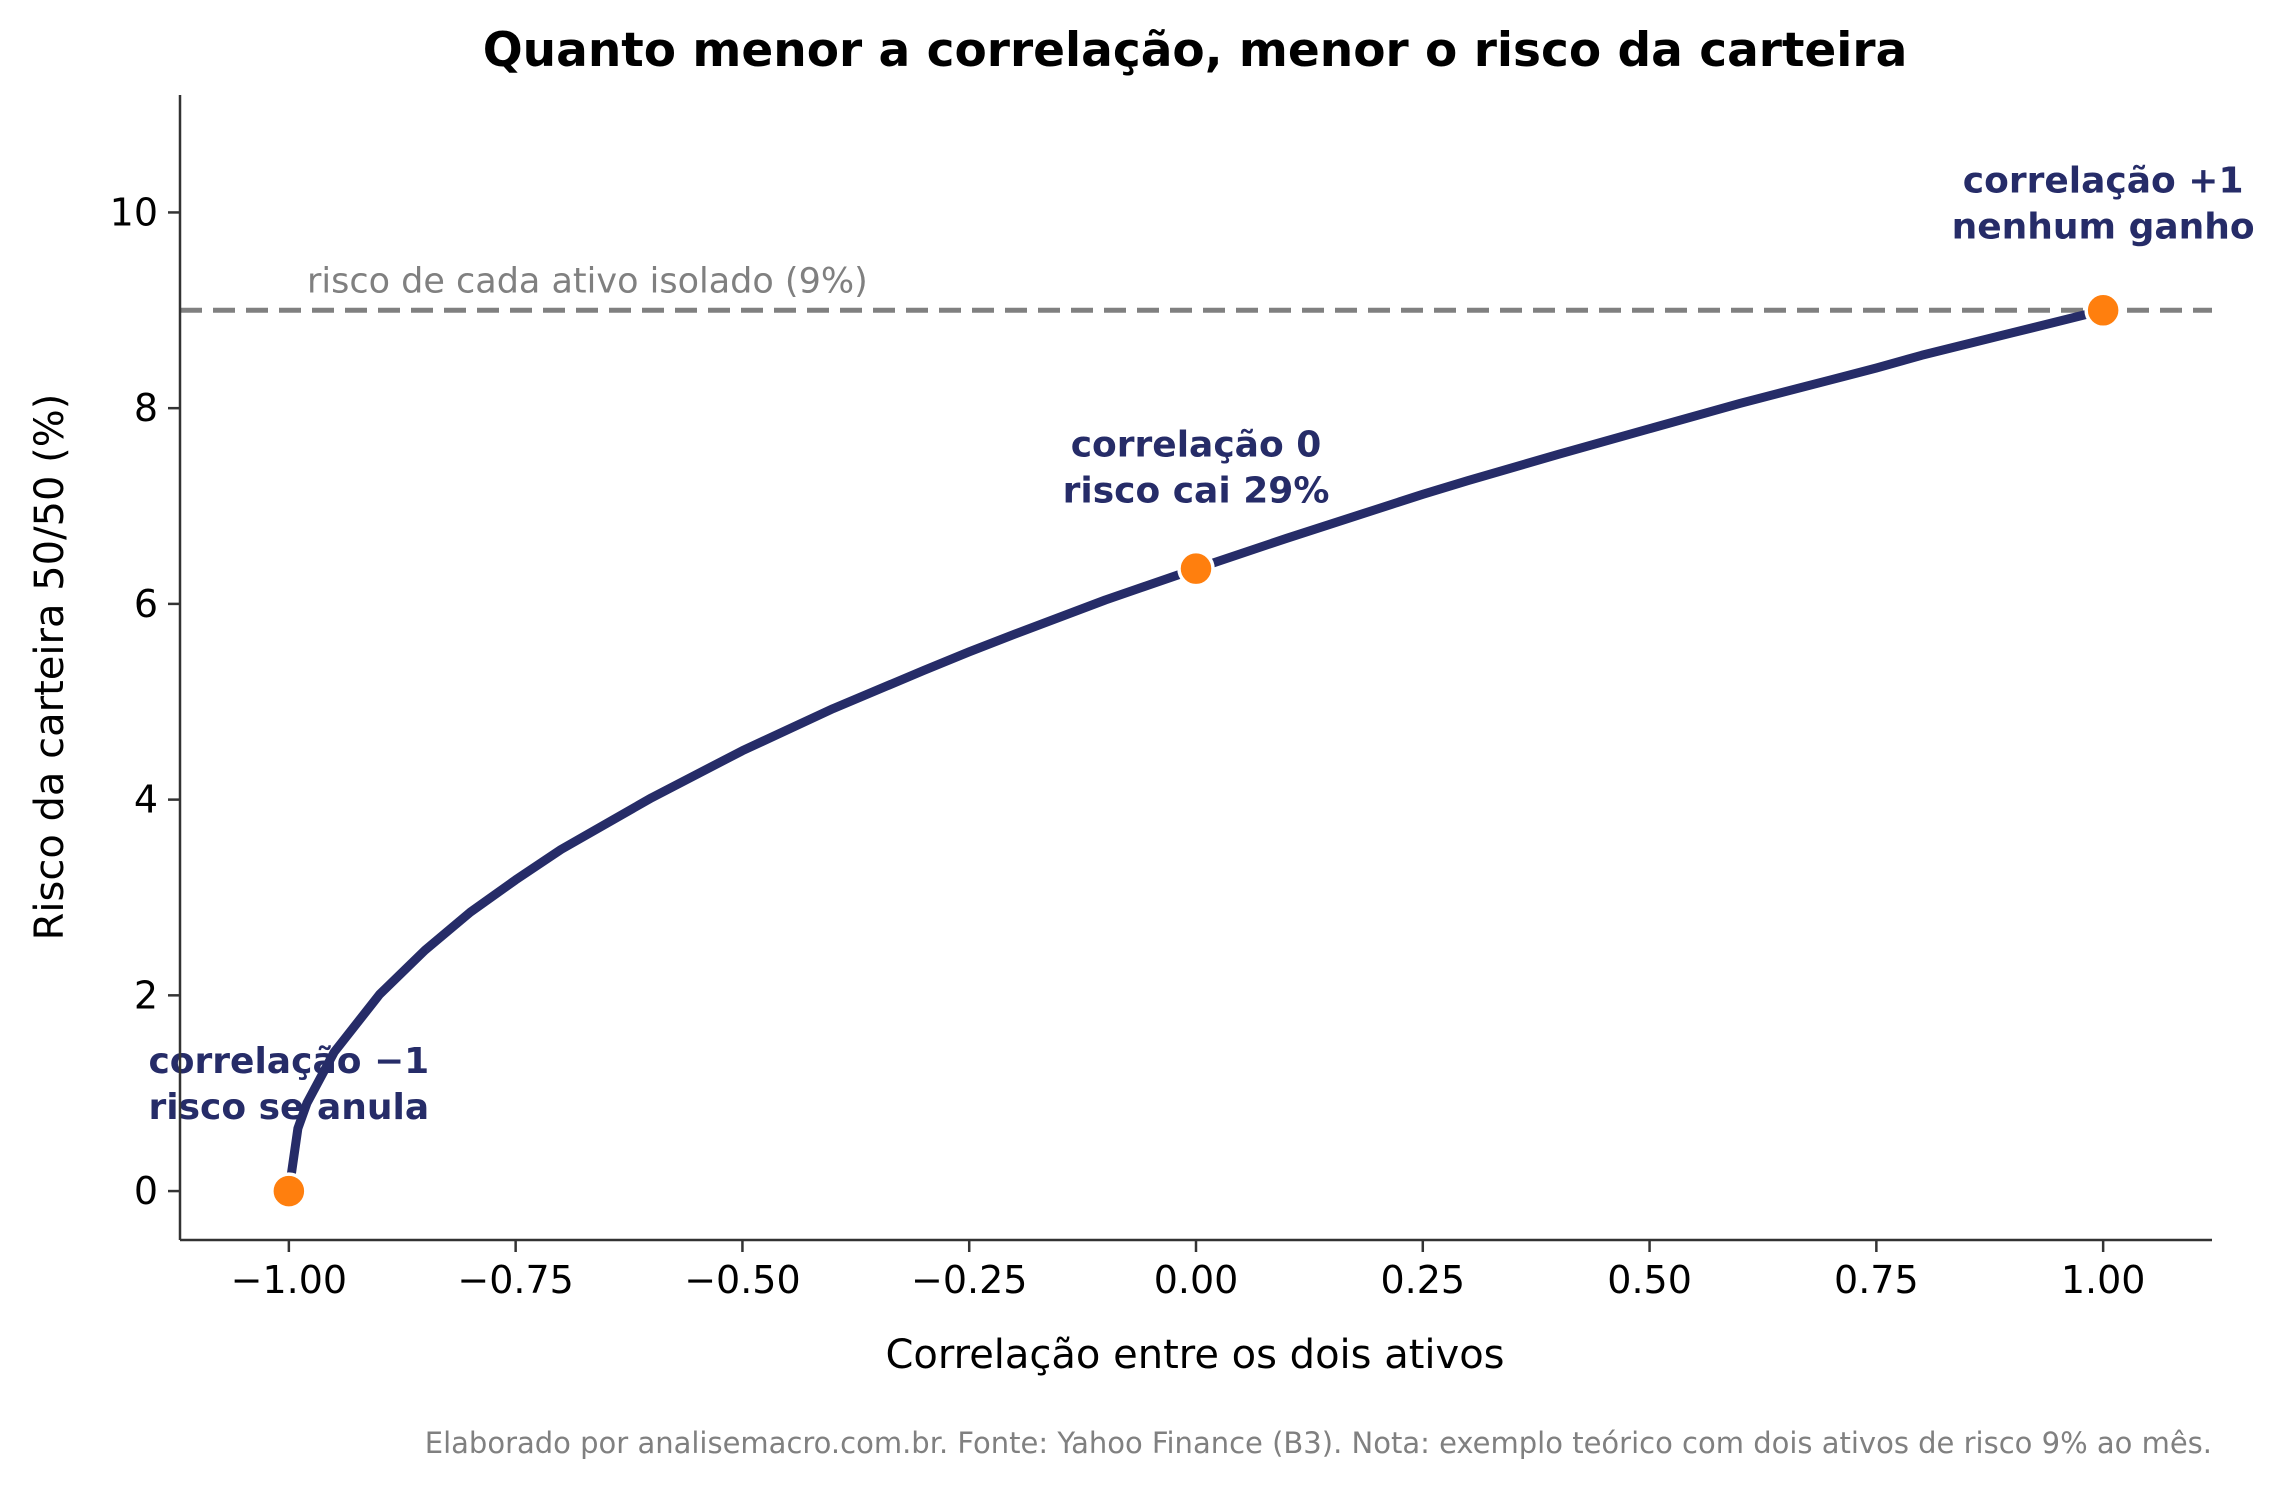 This screenshot has width=2289, height=1486. Describe the element at coordinates (146, 995) in the screenshot. I see `y-tick-label: 2` at that location.